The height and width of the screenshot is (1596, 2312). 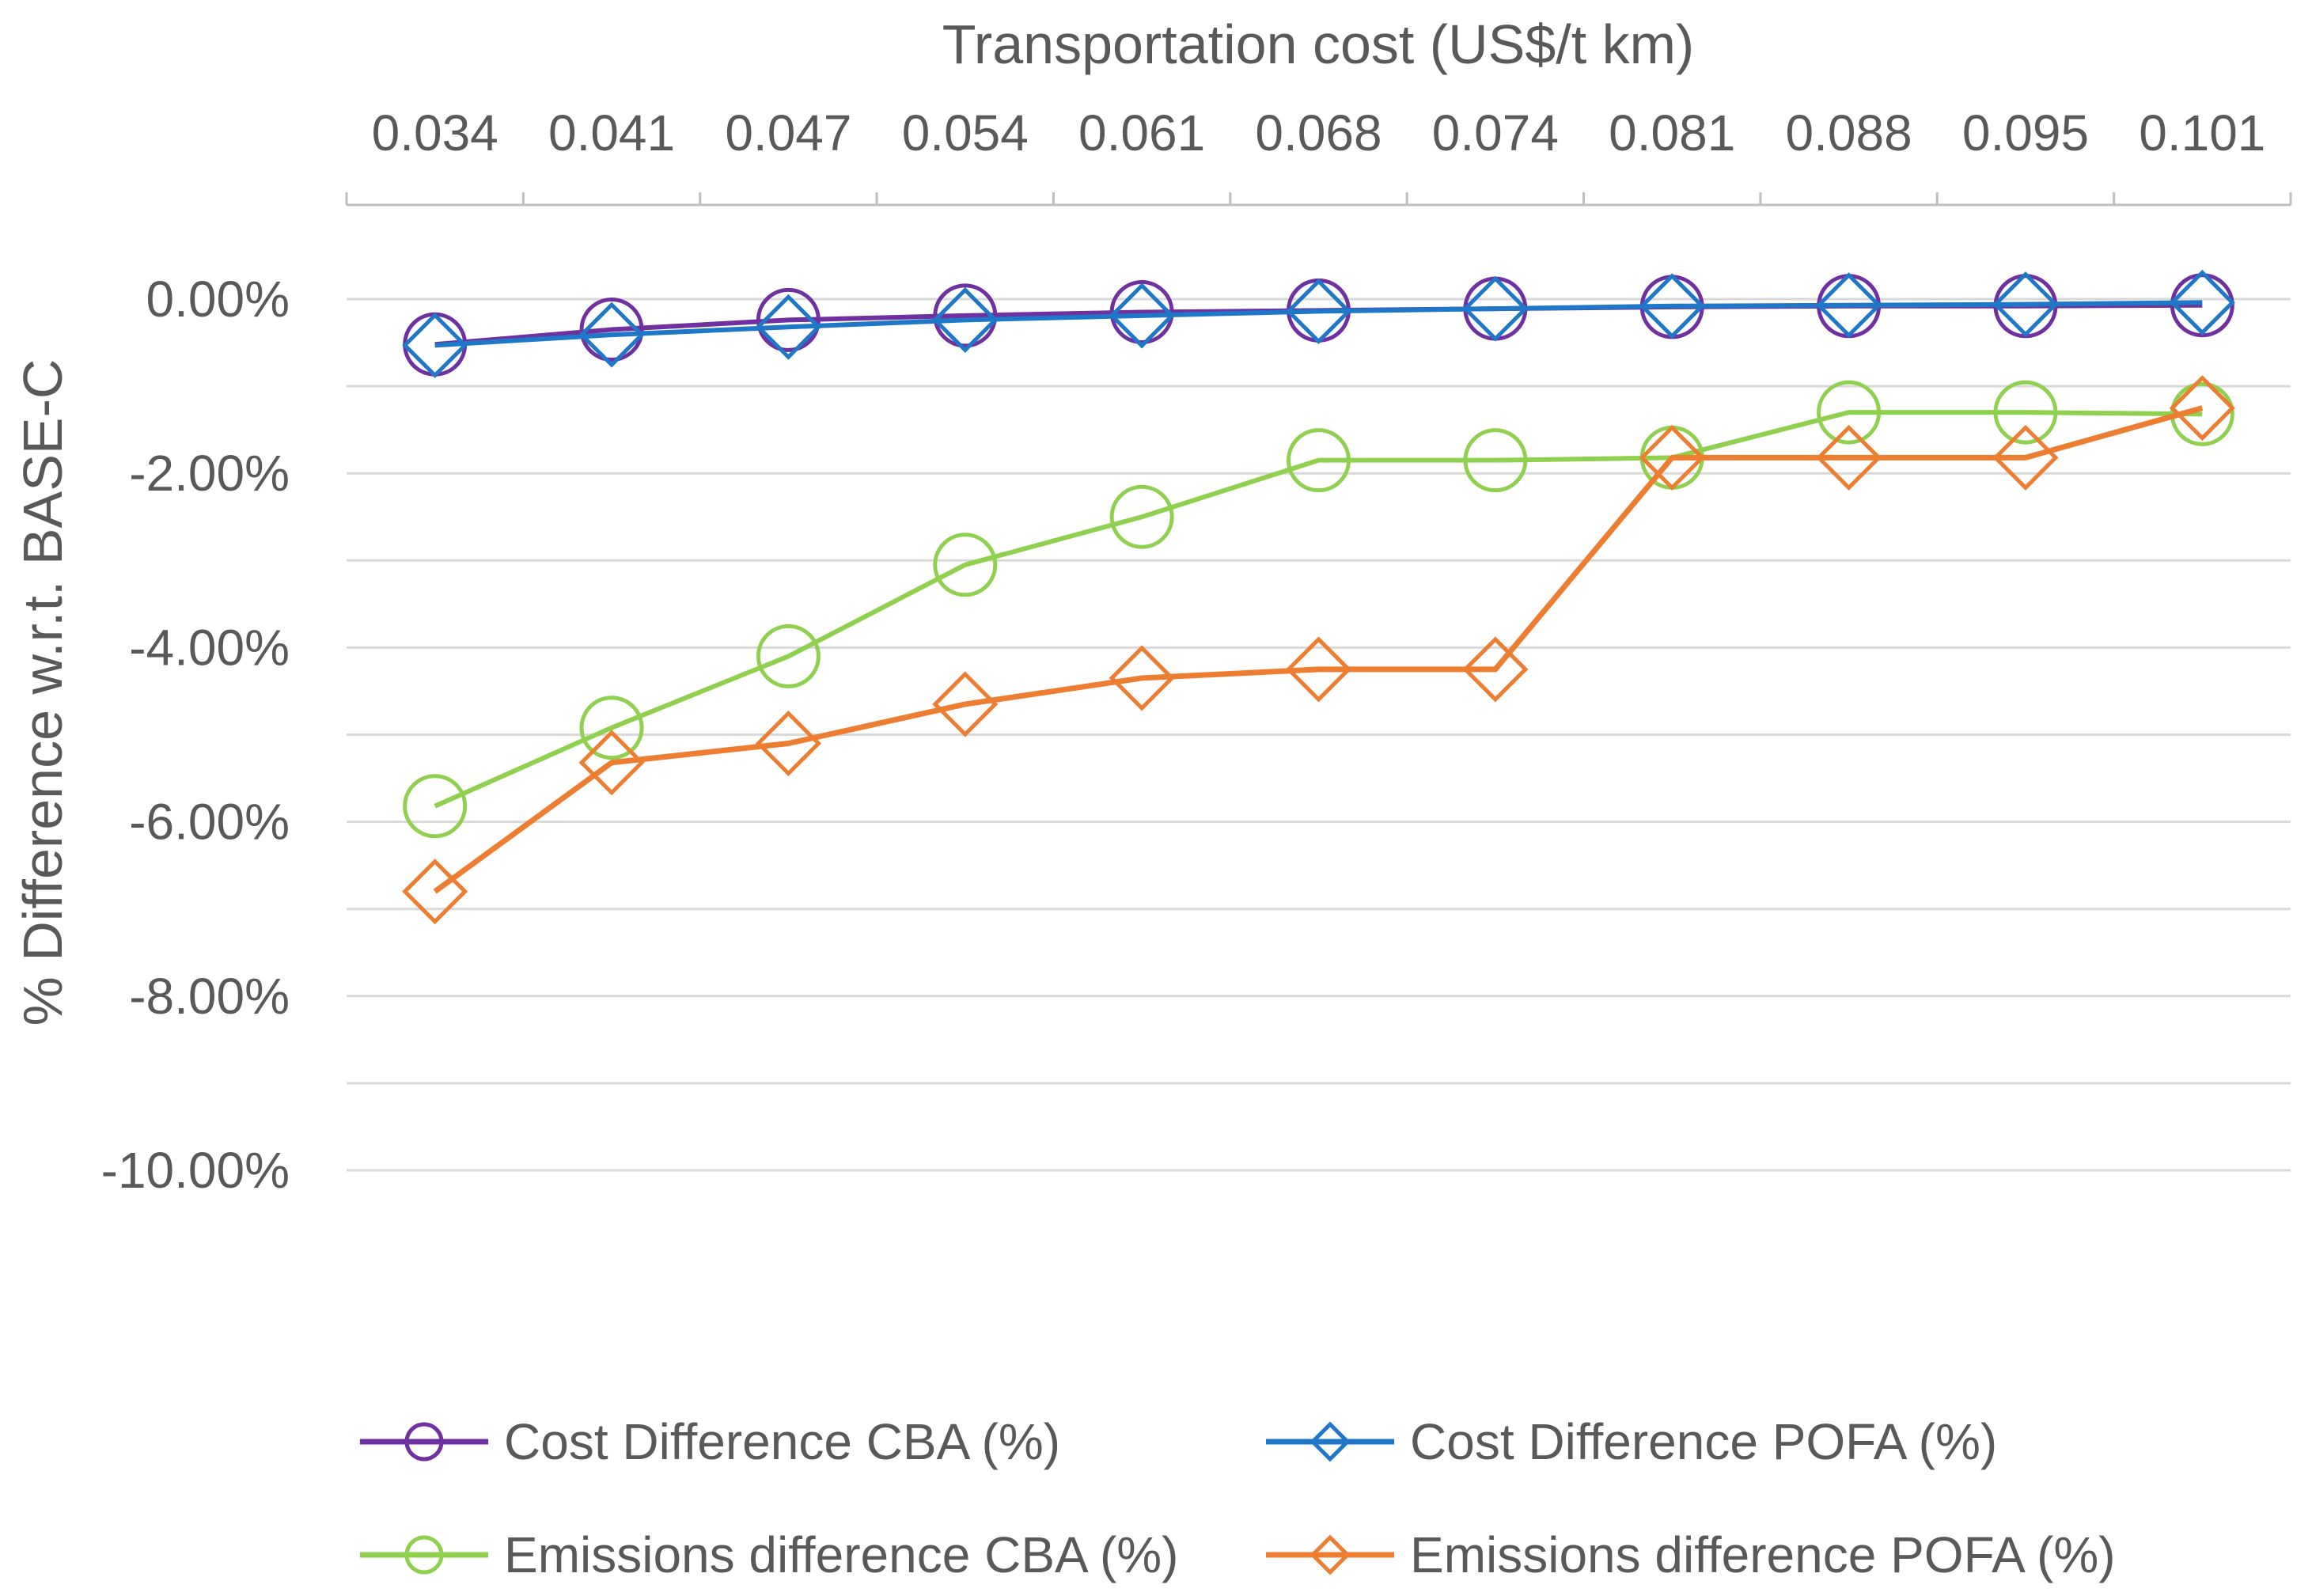 I want to click on legend-label: Emissions difference POFA (%), so click(x=1763, y=1554).